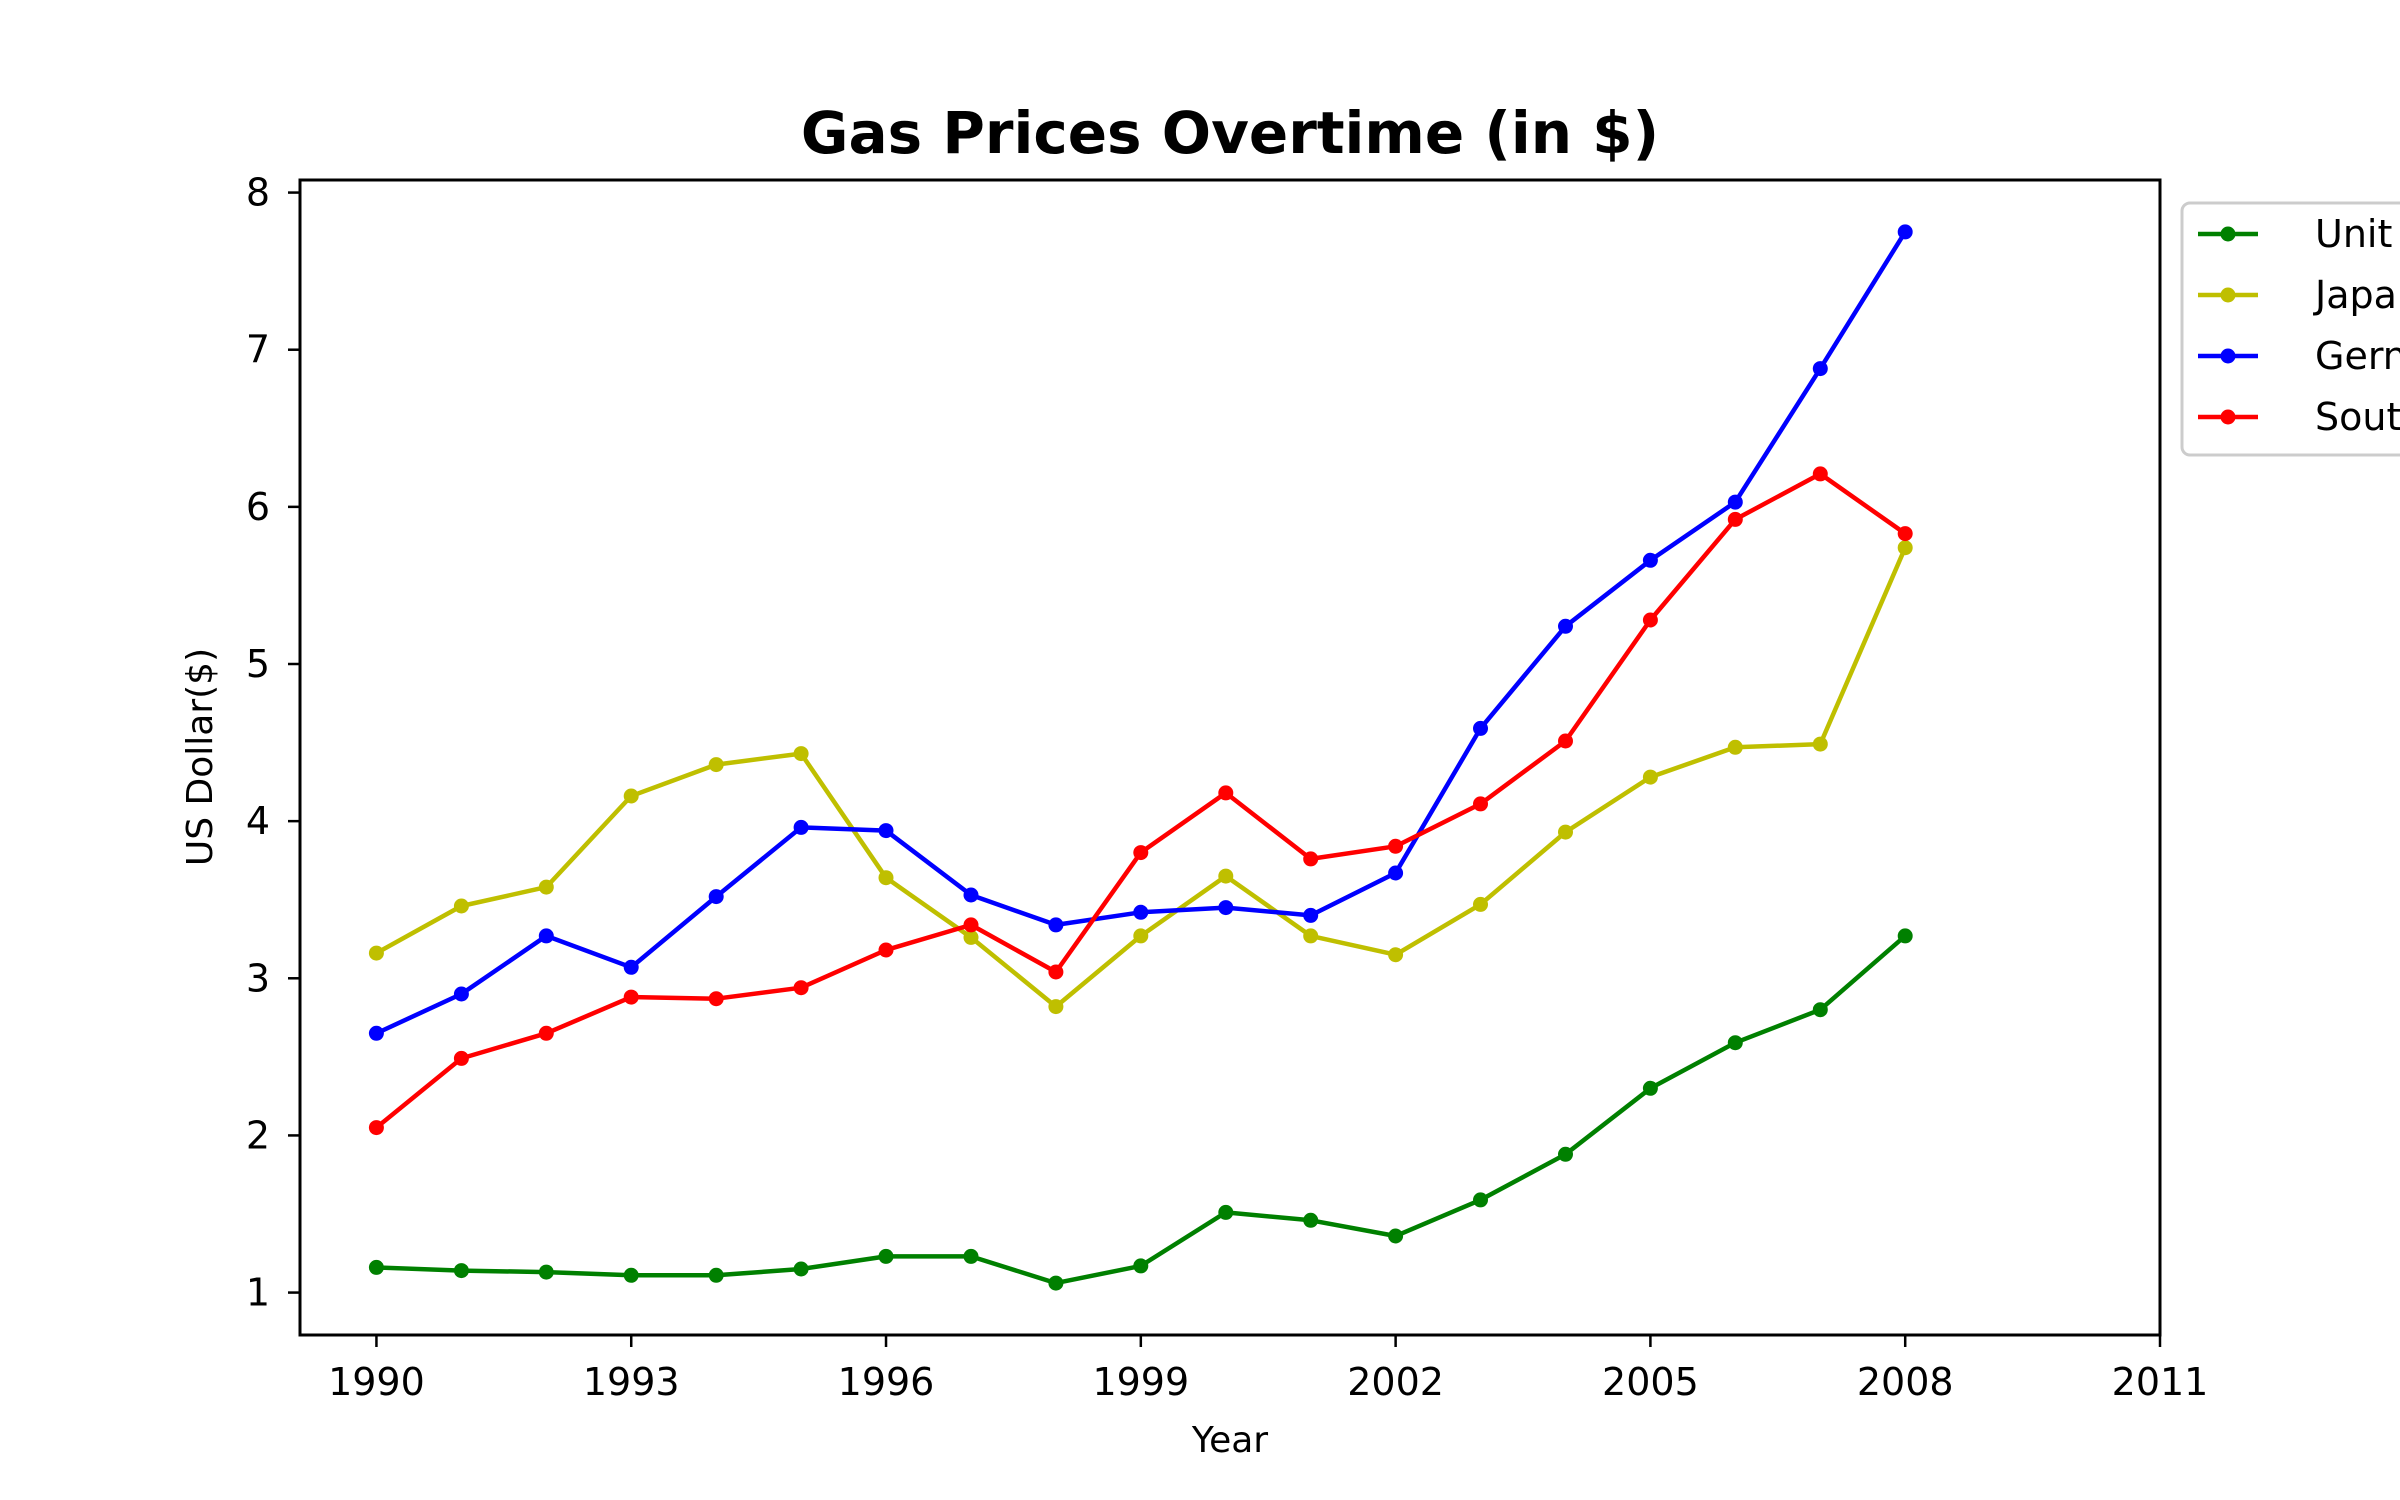 The height and width of the screenshot is (1500, 2400). I want to click on legend-item: Sout, so click(2299, 417).